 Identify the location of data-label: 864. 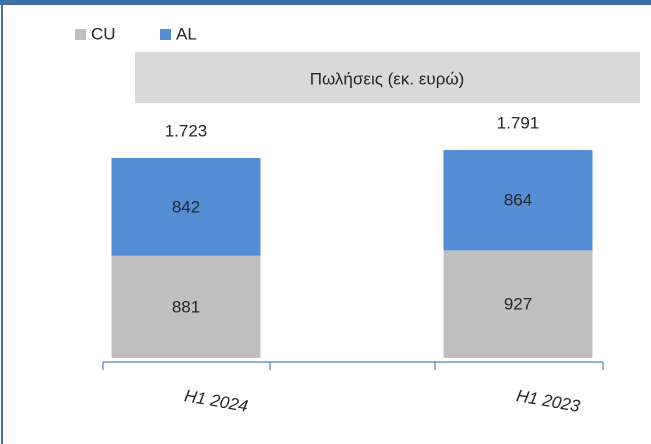
(518, 200).